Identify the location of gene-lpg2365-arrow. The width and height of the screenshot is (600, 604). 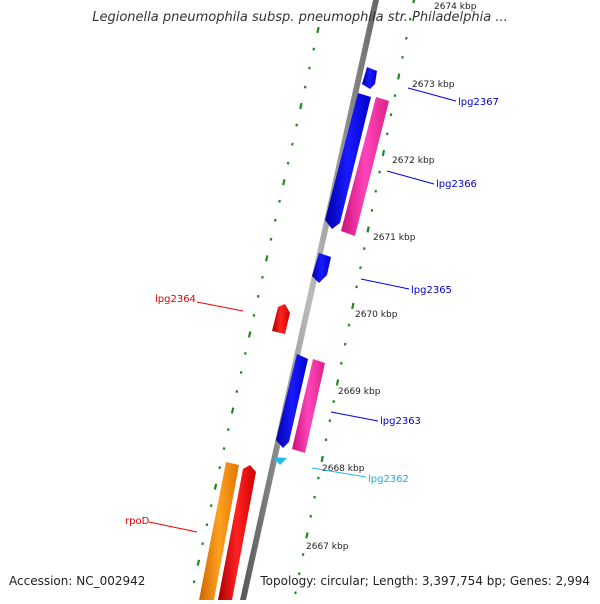
(321, 268).